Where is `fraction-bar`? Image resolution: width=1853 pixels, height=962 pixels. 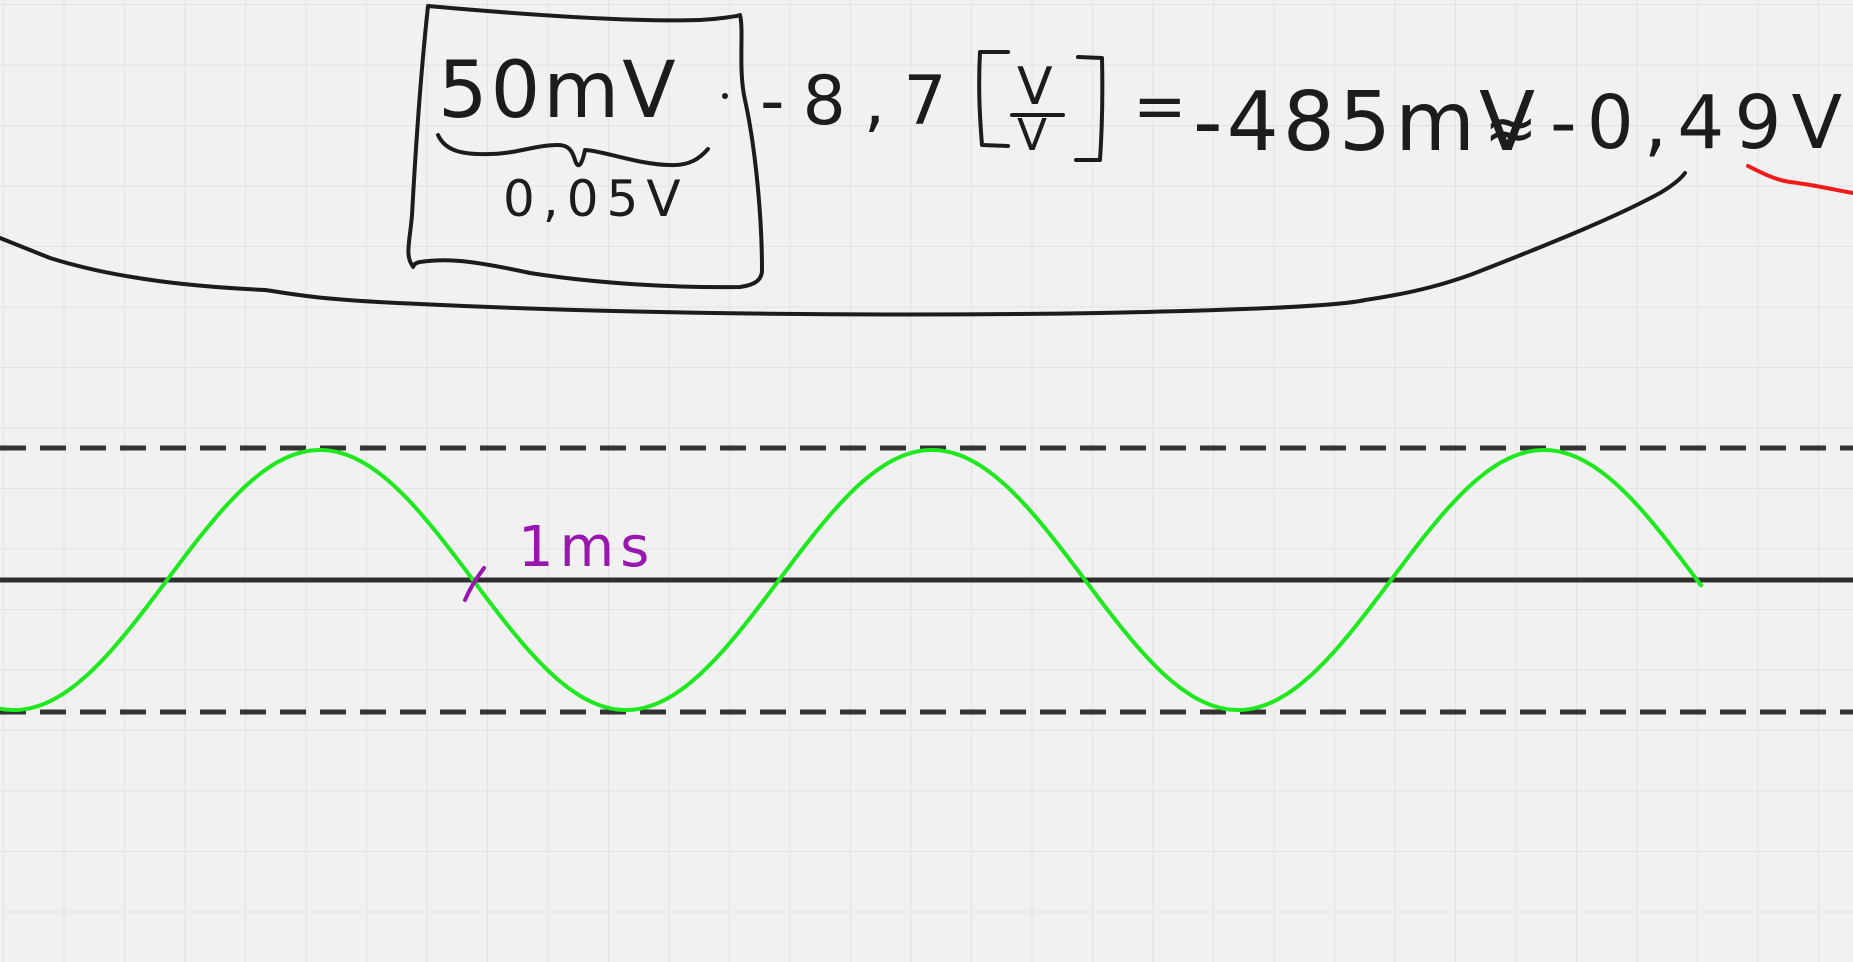 fraction-bar is located at coordinates (573, 150).